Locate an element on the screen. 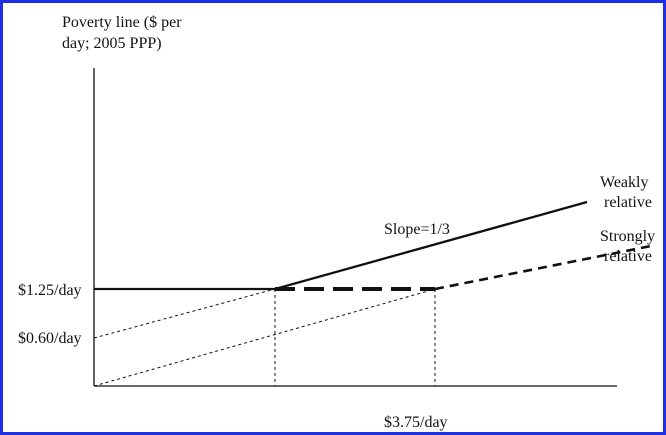 The width and height of the screenshot is (666, 435). y-axis-title-line1: Poverty line ($ per is located at coordinates (122, 22).